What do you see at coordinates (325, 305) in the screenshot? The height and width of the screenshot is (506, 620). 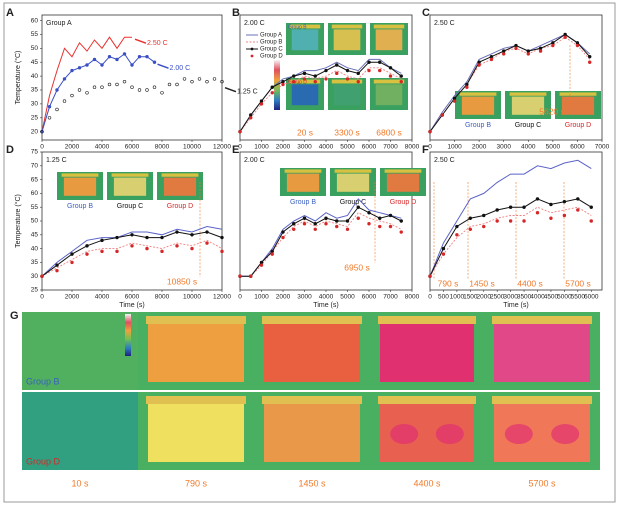 I see `x-axis-label: Time (s)` at bounding box center [325, 305].